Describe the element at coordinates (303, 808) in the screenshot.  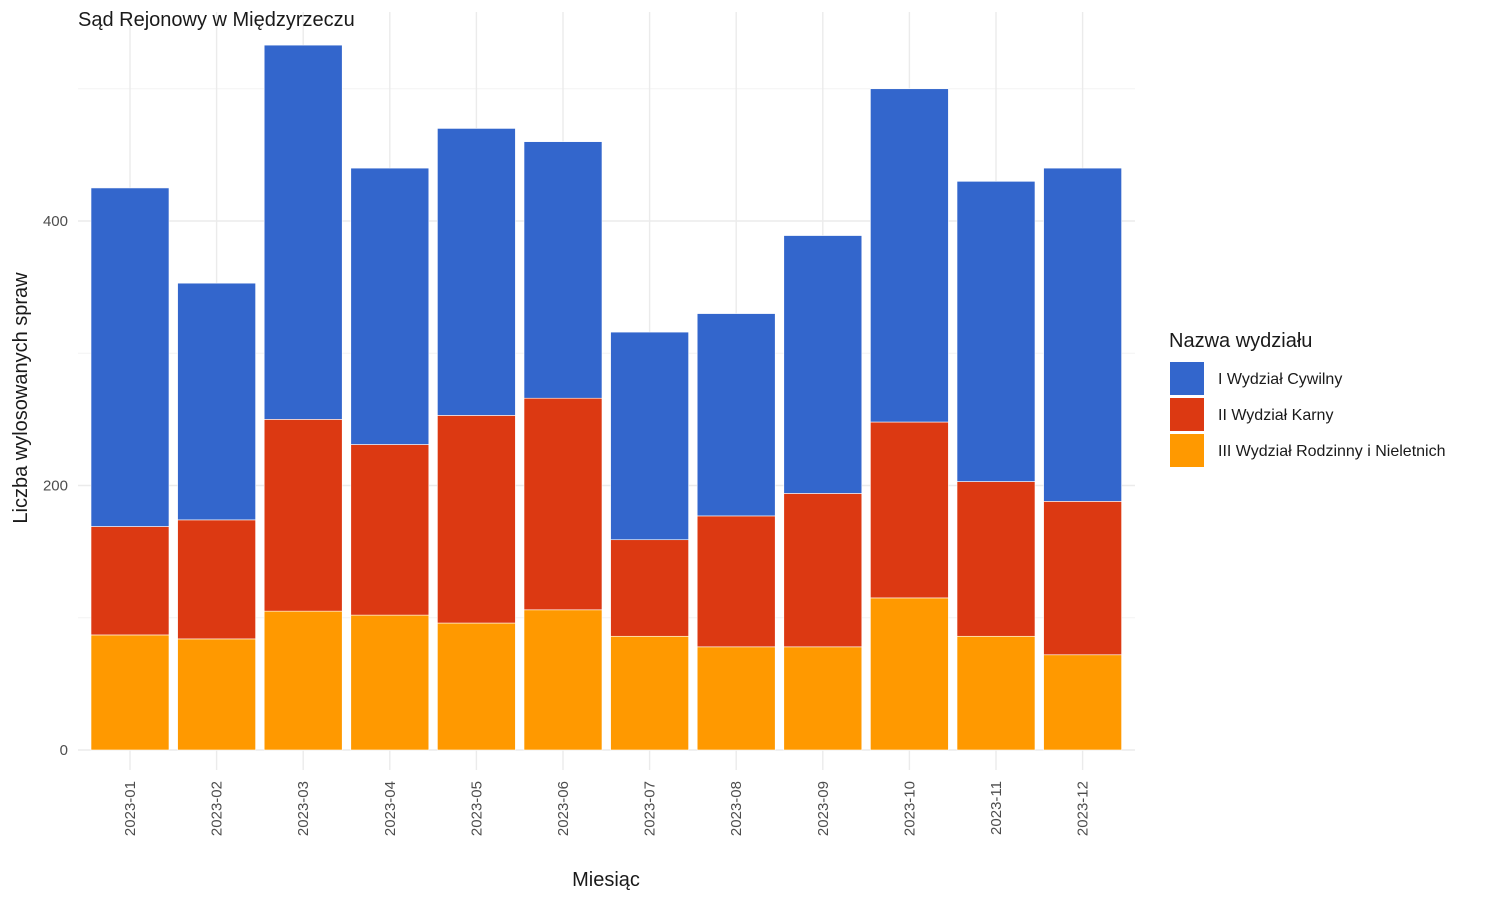
I see `x-tick-label: 2023-03` at that location.